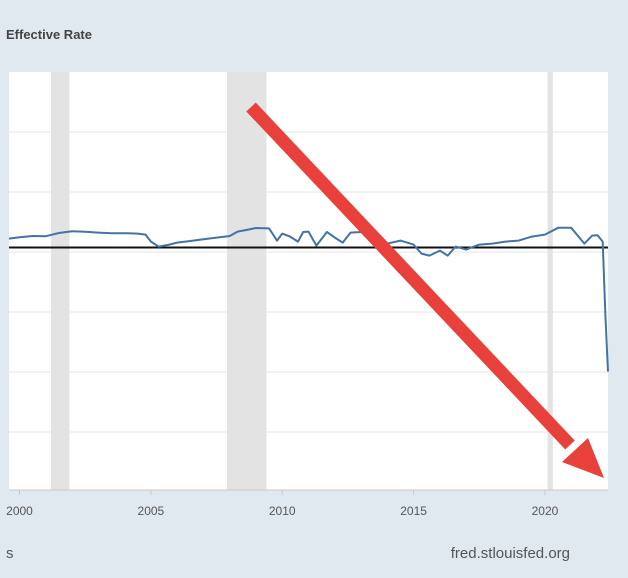 This screenshot has width=628, height=578. I want to click on source-credit: fred.stlouisfed.org, so click(510, 553).